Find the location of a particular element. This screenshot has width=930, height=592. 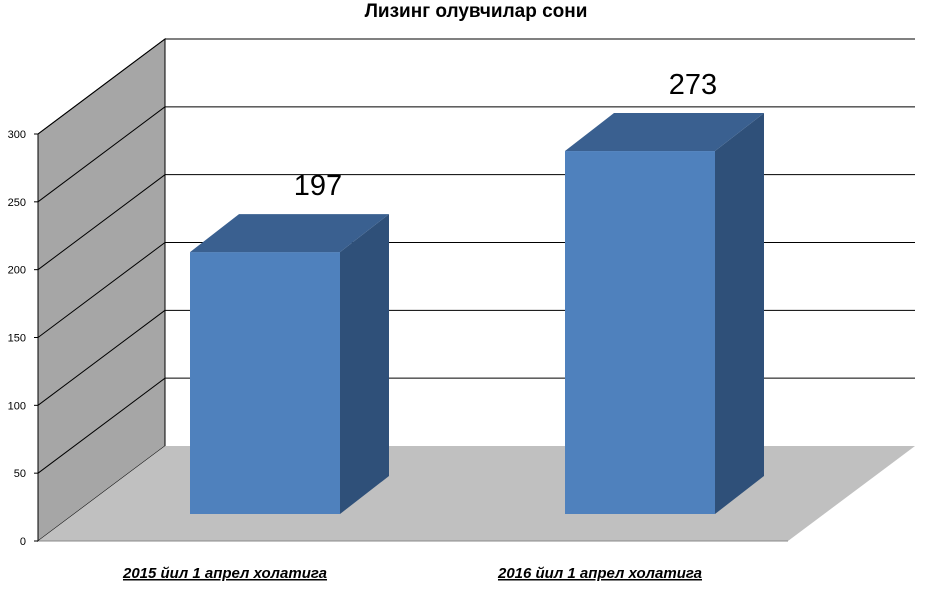

category-label: 2015 йил 1 апрел холатига is located at coordinates (224, 573).